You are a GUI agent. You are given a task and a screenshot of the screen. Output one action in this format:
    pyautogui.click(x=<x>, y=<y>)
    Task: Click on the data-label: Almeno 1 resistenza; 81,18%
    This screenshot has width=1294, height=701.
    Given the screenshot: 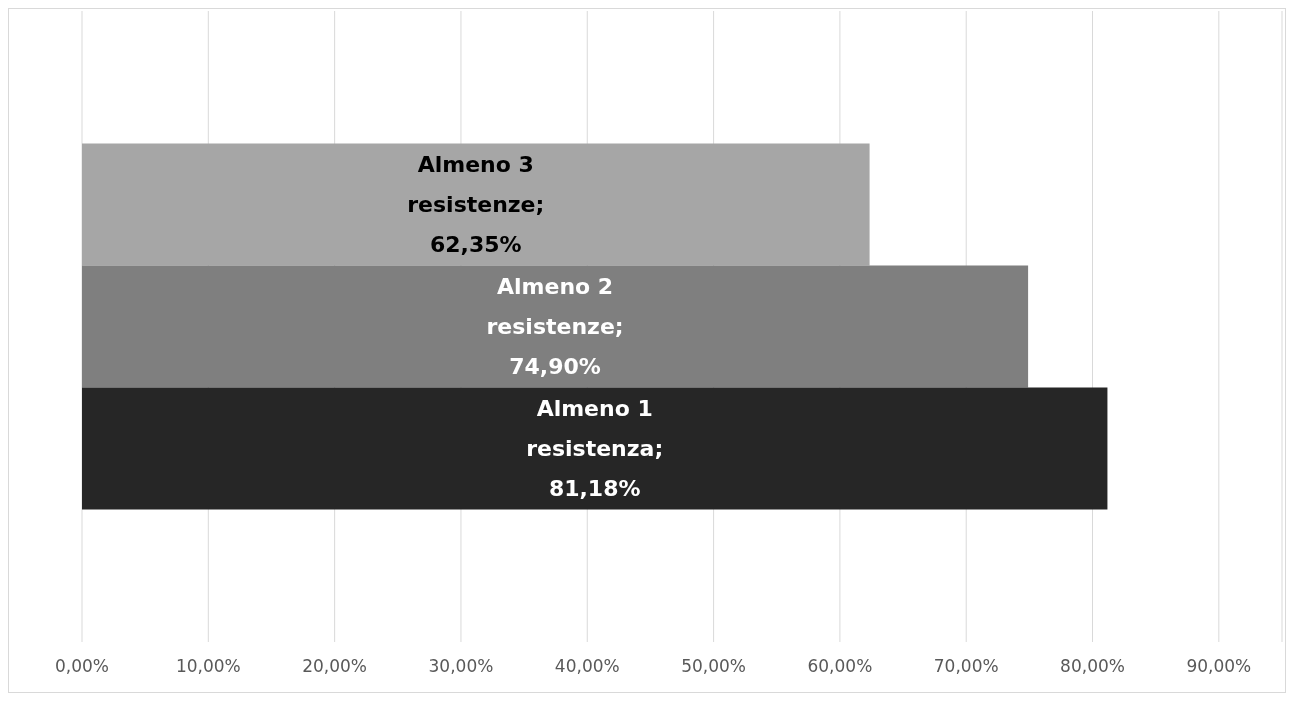 What is the action you would take?
    pyautogui.click(x=595, y=449)
    